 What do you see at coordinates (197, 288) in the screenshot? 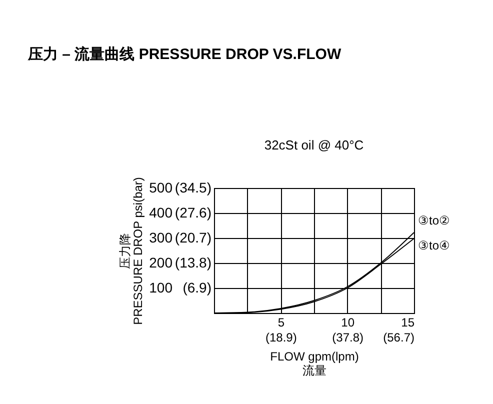
I see `y2-tick-label: (6.9)` at bounding box center [197, 288].